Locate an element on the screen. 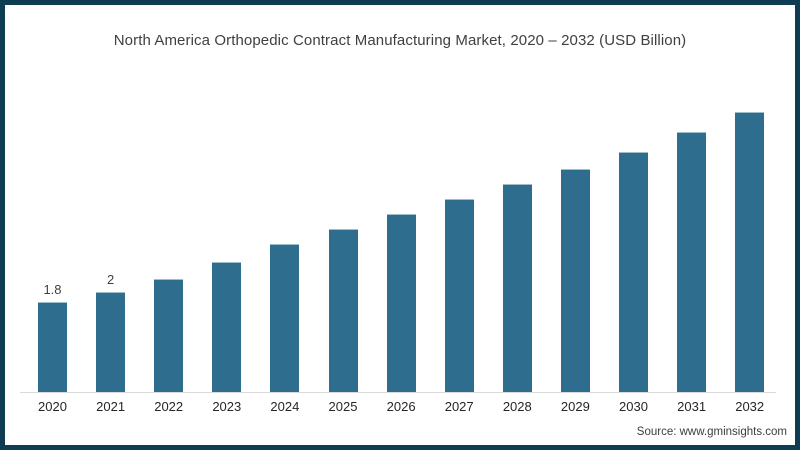  bar-value-label-2021: 2 is located at coordinates (110, 279).